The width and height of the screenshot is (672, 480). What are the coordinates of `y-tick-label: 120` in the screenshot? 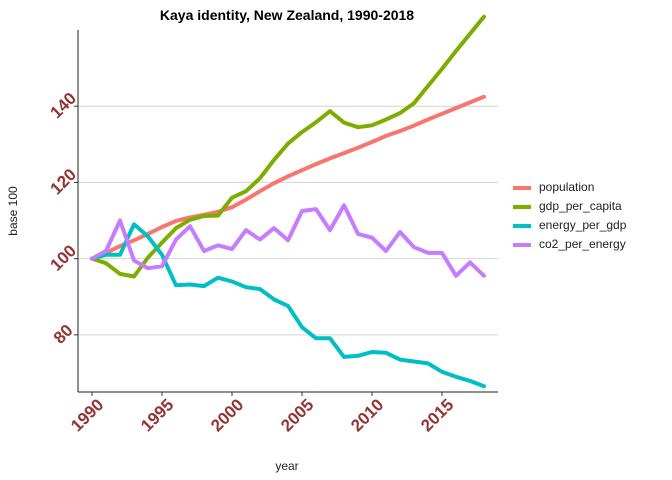 It's located at (63, 181).